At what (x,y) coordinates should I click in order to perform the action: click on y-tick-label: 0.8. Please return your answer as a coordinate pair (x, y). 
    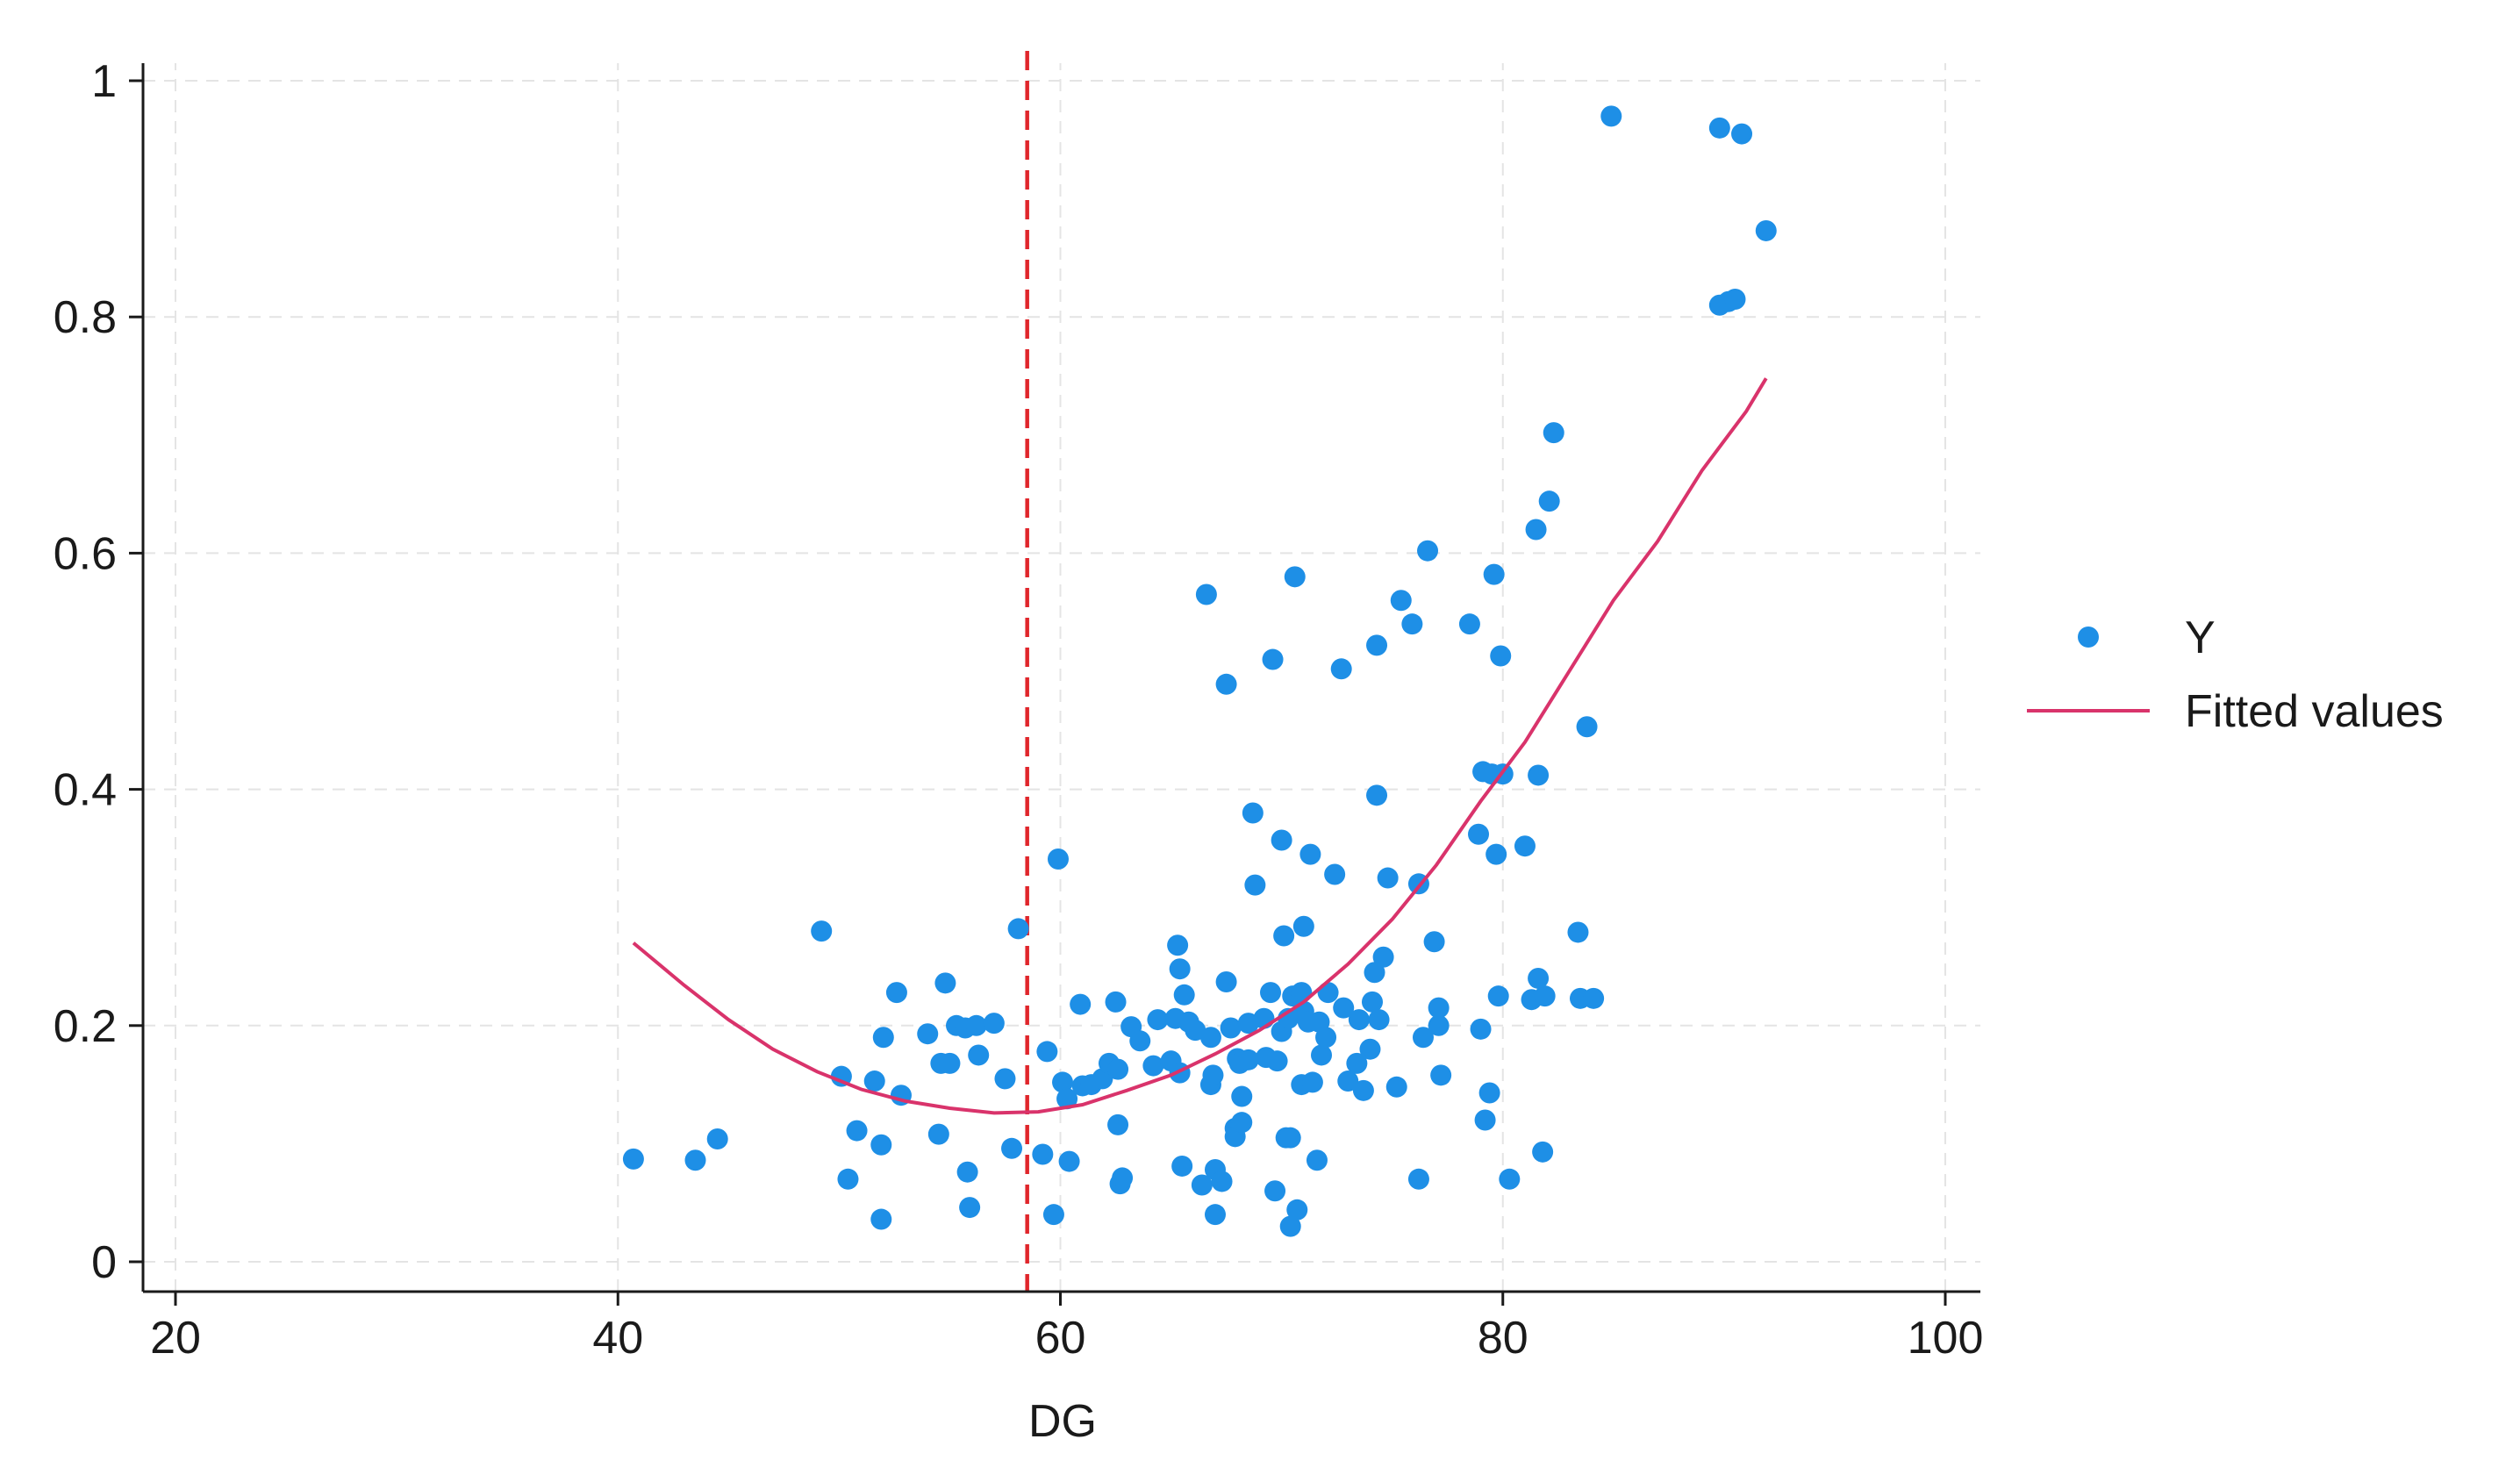
    Looking at the image, I should click on (85, 317).